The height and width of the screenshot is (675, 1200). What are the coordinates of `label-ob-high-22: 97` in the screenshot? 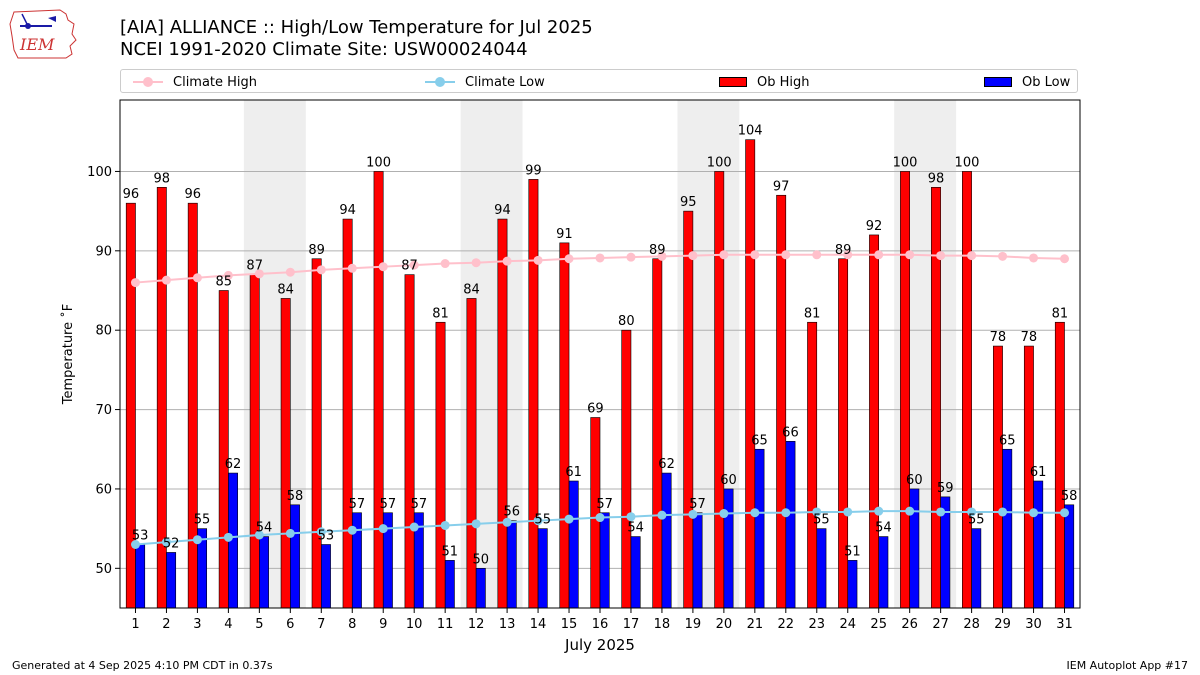 It's located at (781, 186).